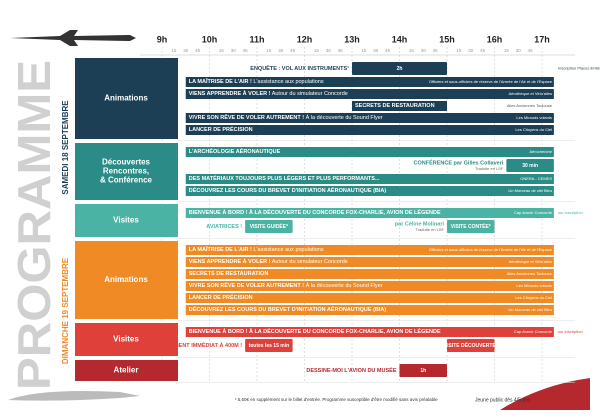  I want to click on activity-title: LANCER DE PRÉCISION, so click(221, 129).